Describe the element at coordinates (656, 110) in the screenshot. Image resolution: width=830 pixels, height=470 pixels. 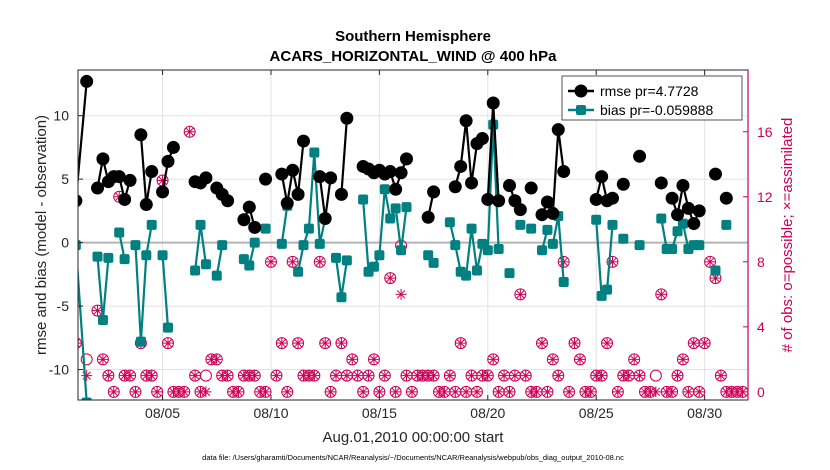
I see `legend-bias-label: bias pr=-0.059888` at that location.